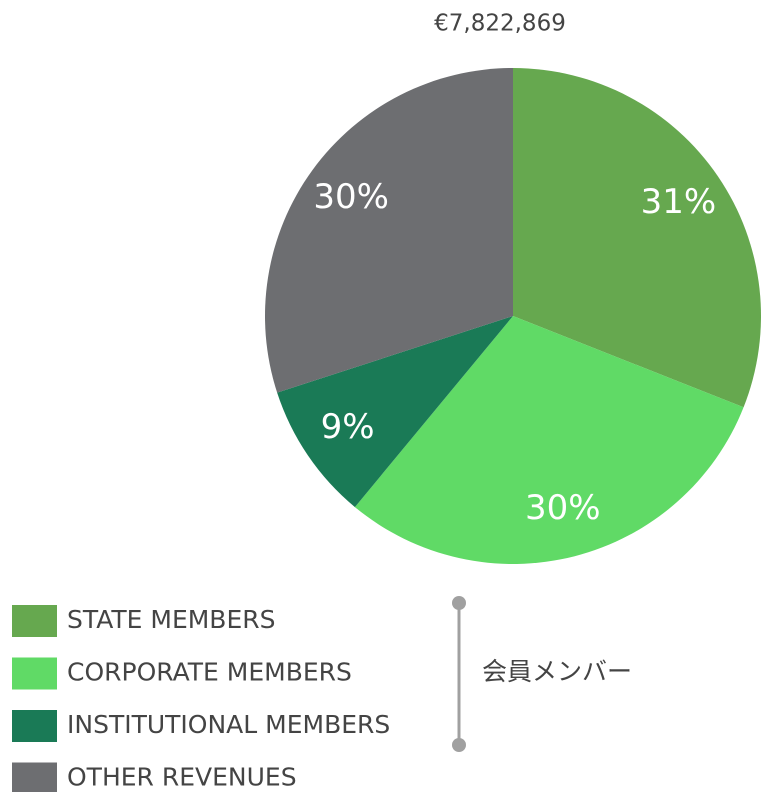  Describe the element at coordinates (348, 427) in the screenshot. I see `data-label: 9%` at that location.